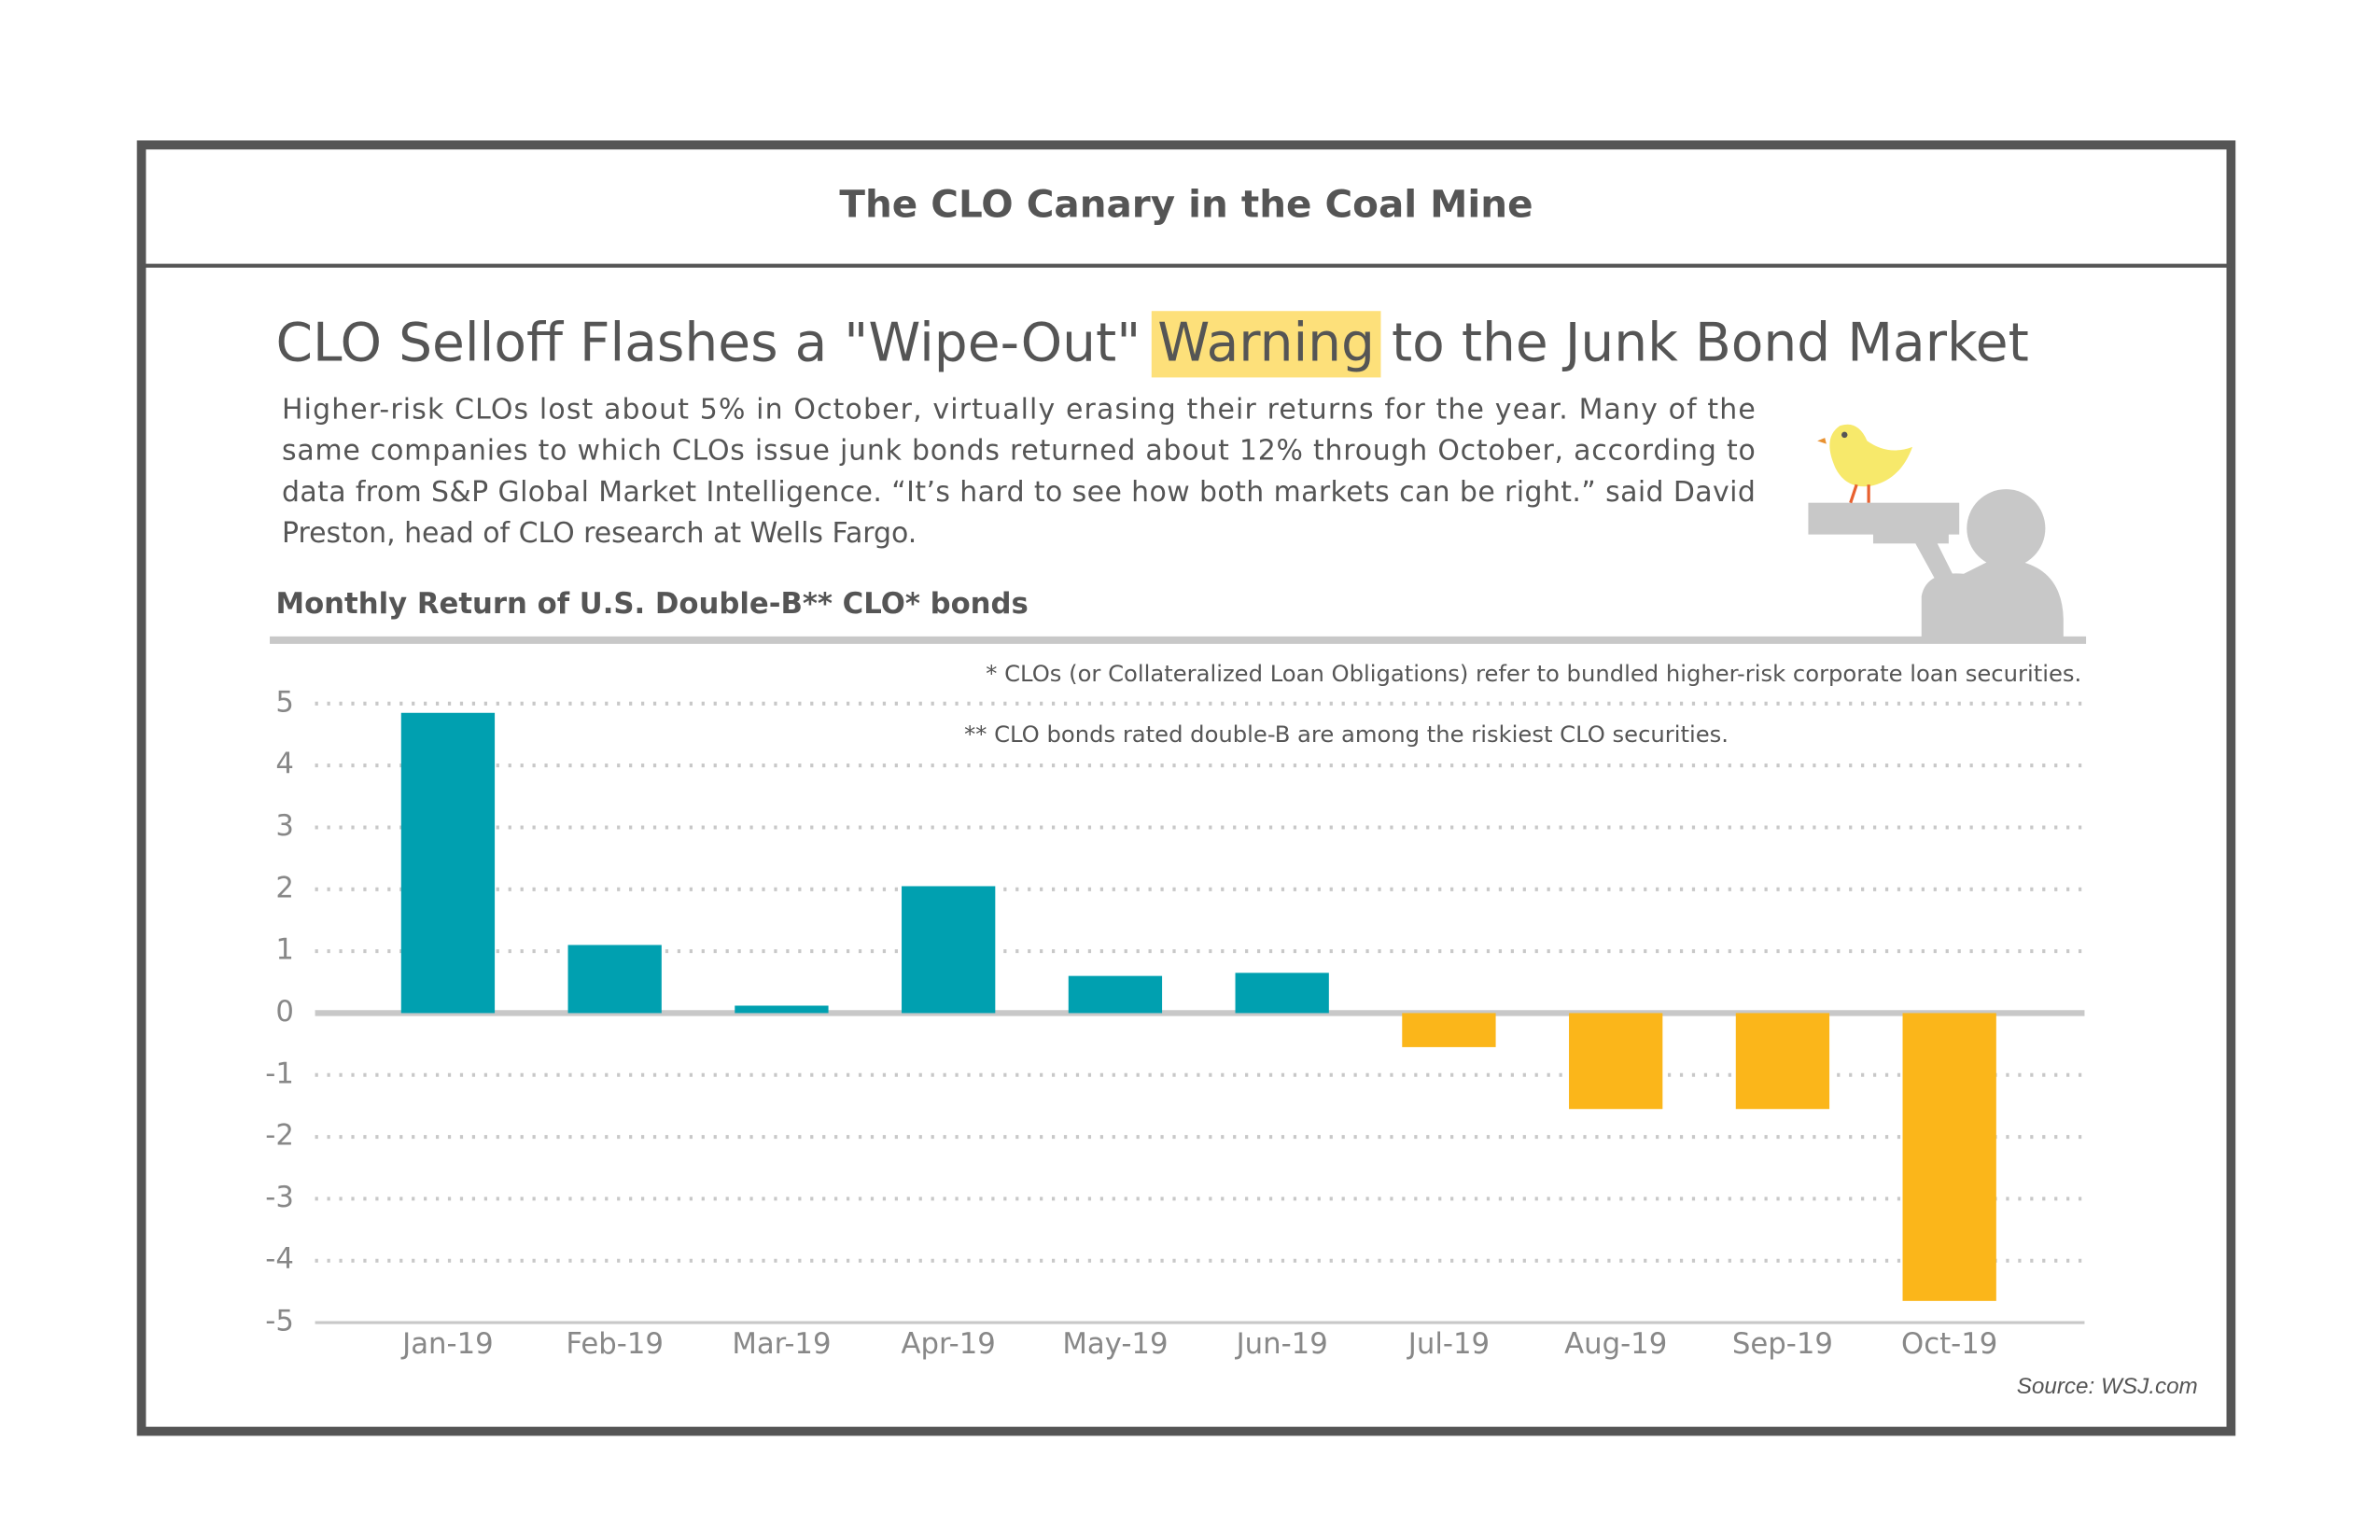  What do you see at coordinates (284, 1012) in the screenshot?
I see `y-tick-label: 0` at bounding box center [284, 1012].